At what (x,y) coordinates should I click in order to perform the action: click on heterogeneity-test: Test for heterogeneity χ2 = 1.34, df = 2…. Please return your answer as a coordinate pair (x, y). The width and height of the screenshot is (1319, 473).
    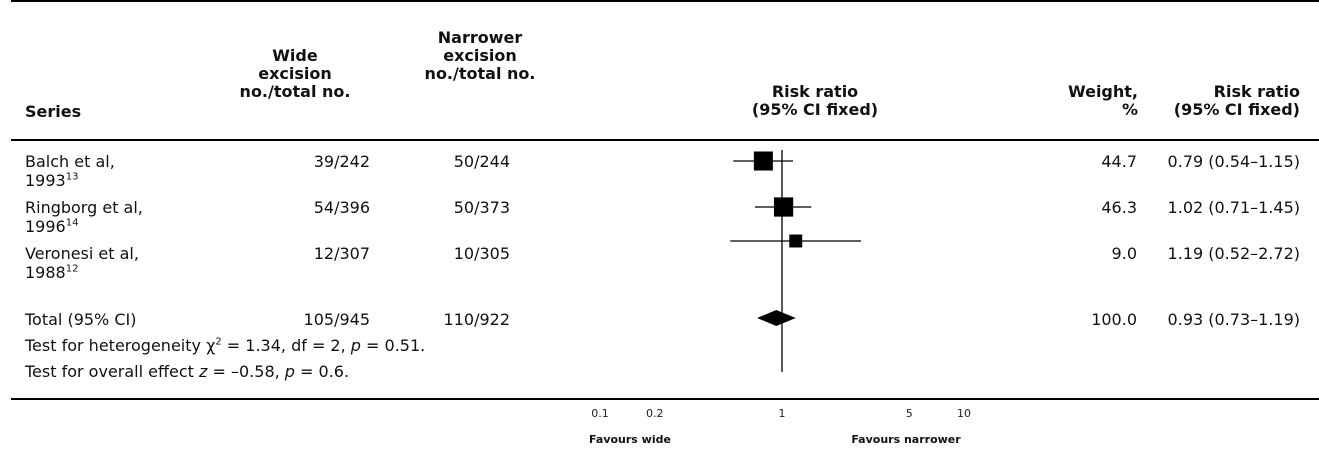
    Looking at the image, I should click on (225, 345).